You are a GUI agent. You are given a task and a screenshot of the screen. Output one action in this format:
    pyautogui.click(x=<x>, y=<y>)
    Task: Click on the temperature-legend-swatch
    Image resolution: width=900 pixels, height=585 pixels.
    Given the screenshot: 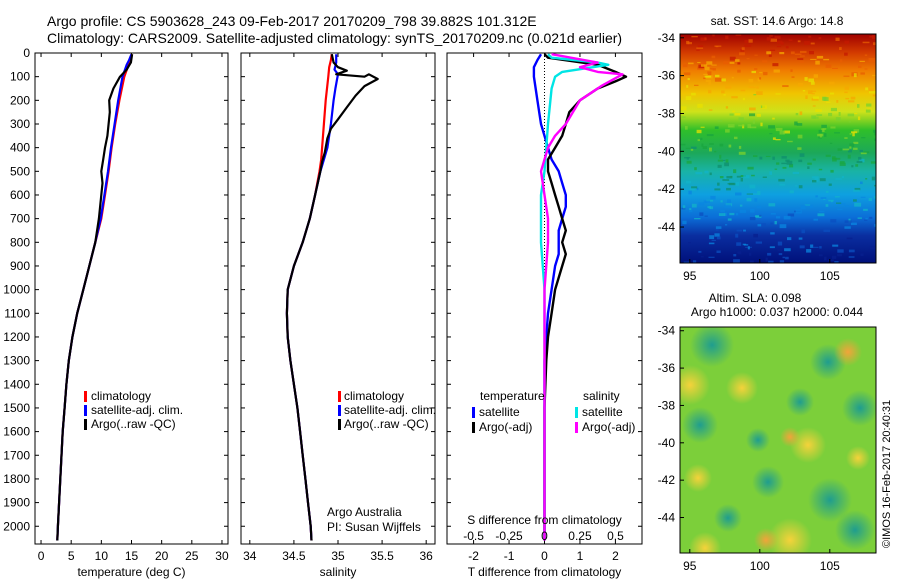 What is the action you would take?
    pyautogui.click(x=85, y=424)
    